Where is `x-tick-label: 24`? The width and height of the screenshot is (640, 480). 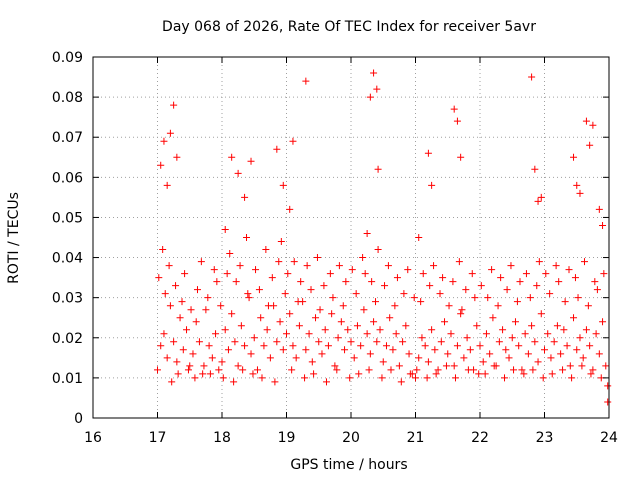
x-tick-label: 24 is located at coordinates (609, 438).